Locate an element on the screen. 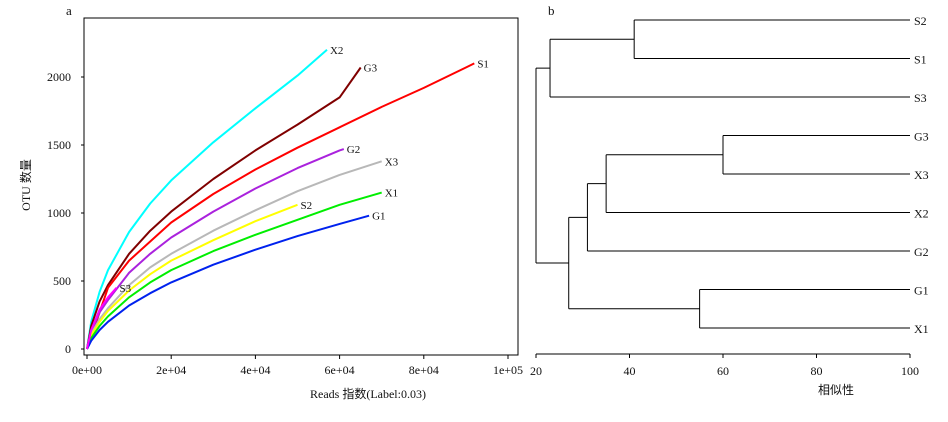 Image resolution: width=948 pixels, height=422 pixels. series-label-s1: S1 is located at coordinates (483, 64).